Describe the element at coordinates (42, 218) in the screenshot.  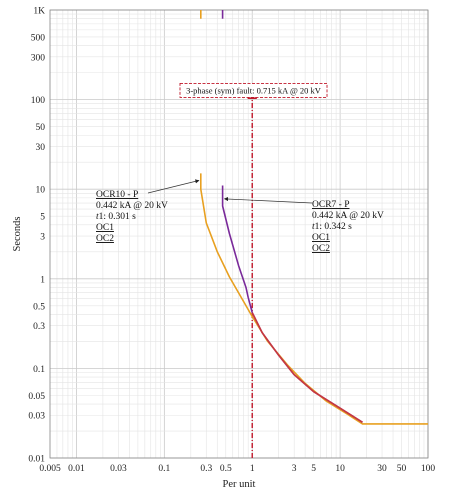
I see `y-tick-label: 5` at that location.